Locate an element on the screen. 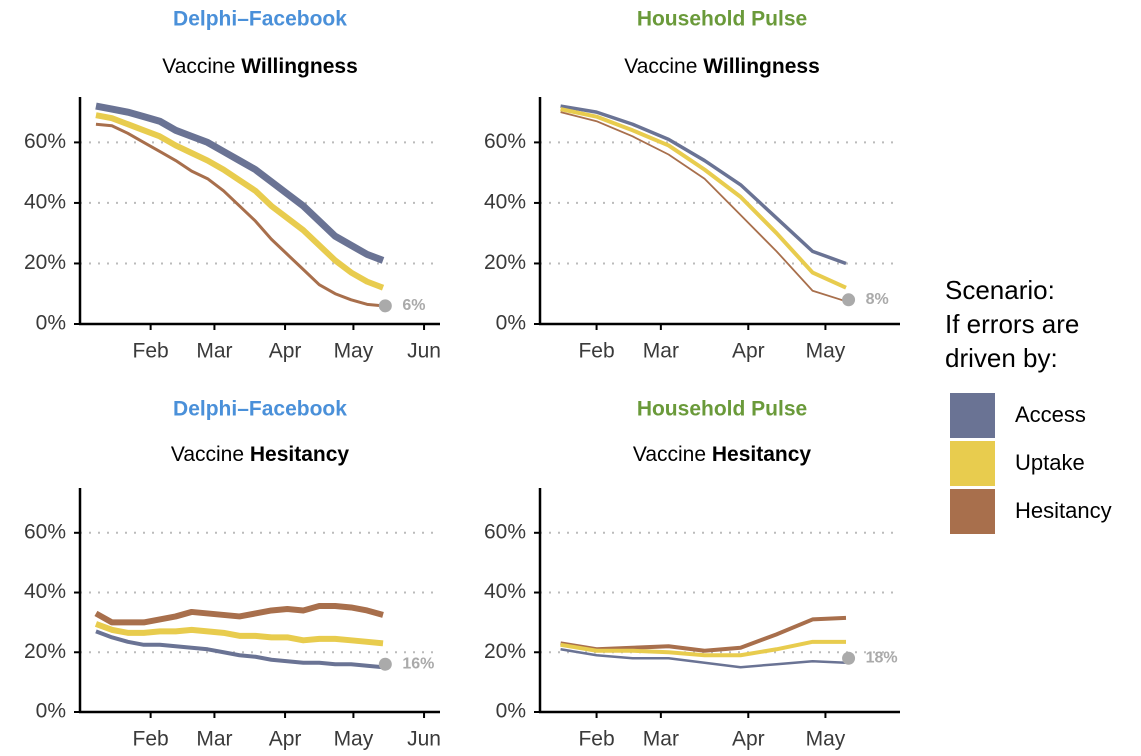  legend-title: driven by: is located at coordinates (1001, 358).